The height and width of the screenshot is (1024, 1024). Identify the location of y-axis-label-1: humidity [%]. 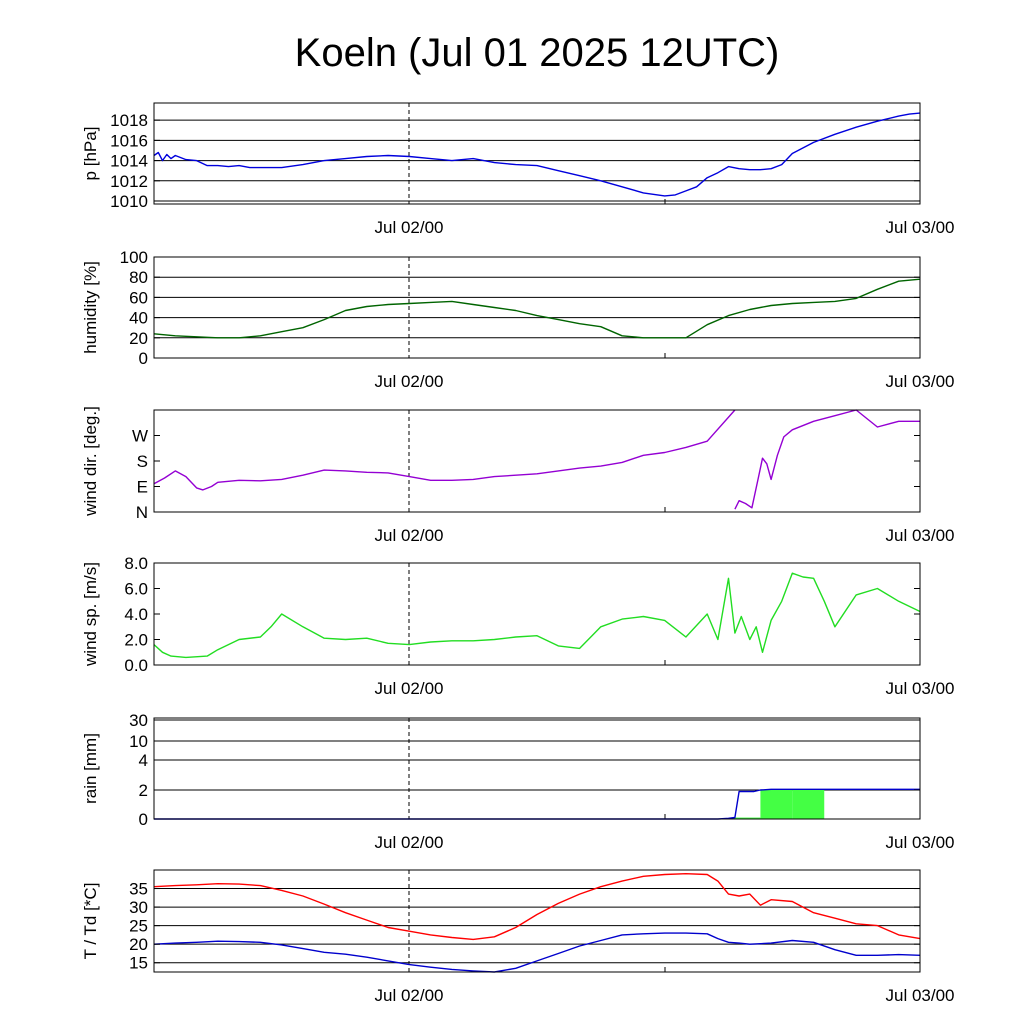
(90, 307).